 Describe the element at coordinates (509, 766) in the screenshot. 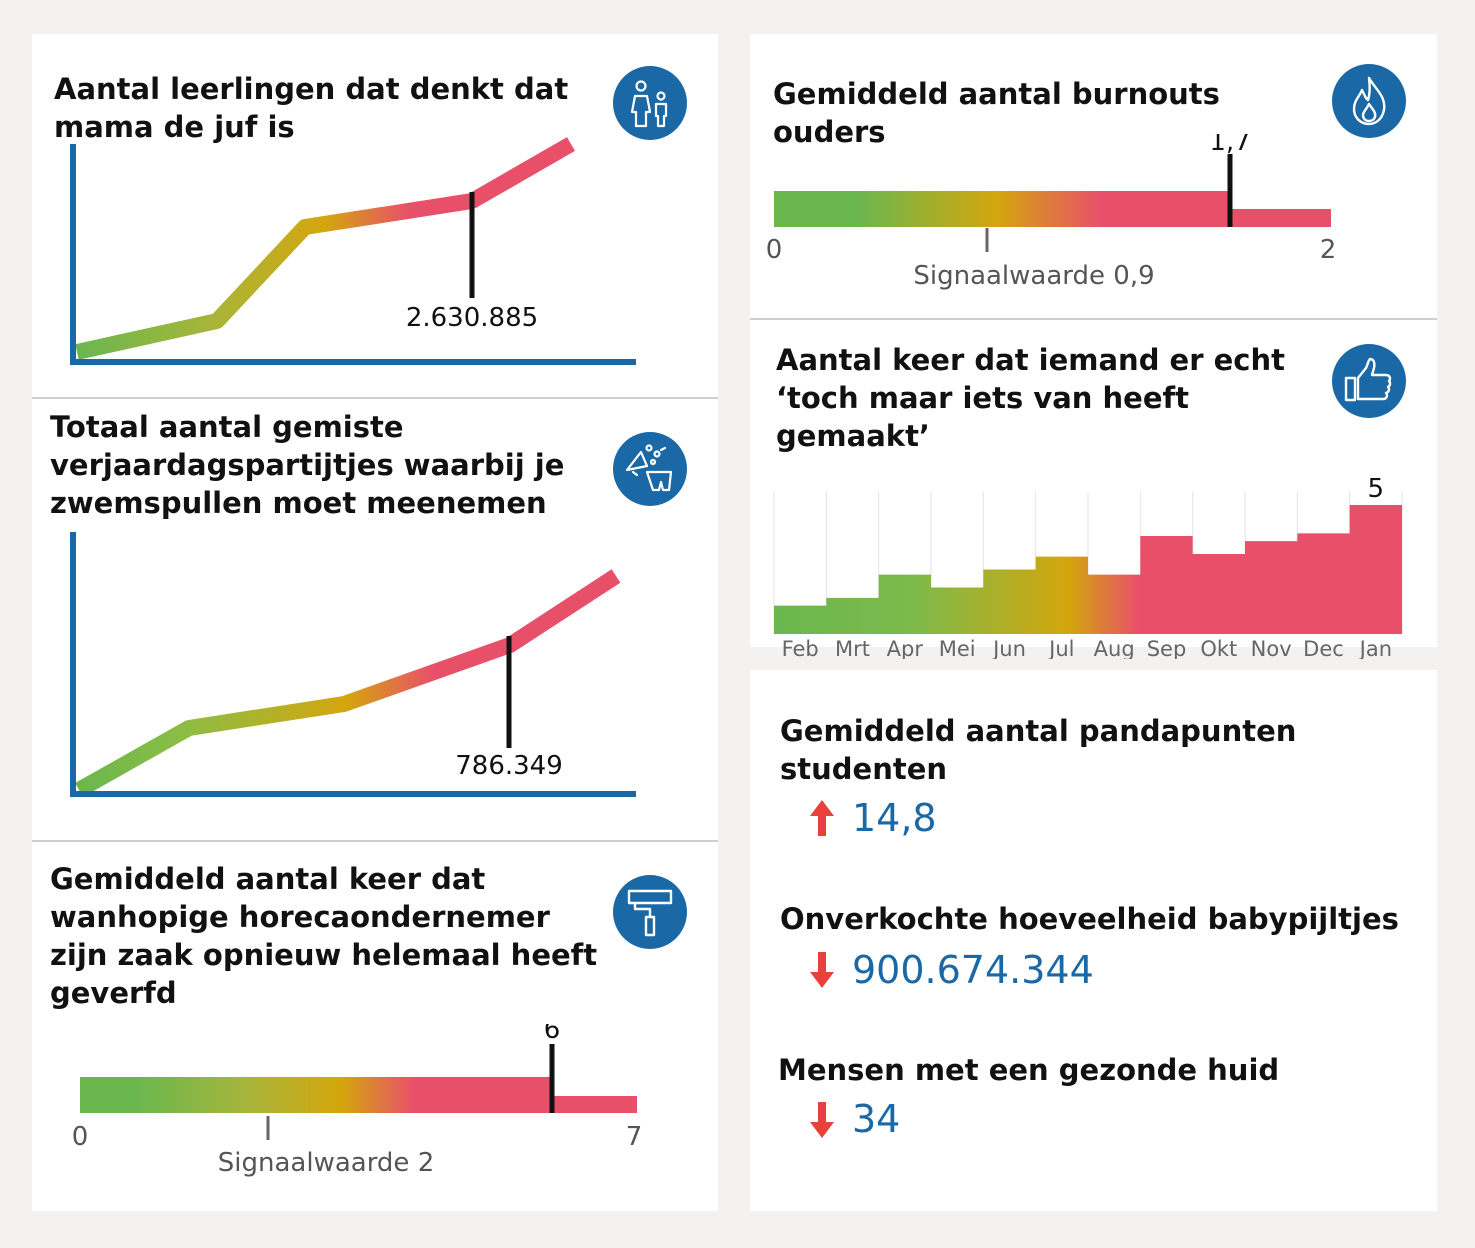

I see `marker-label: 786.349` at that location.